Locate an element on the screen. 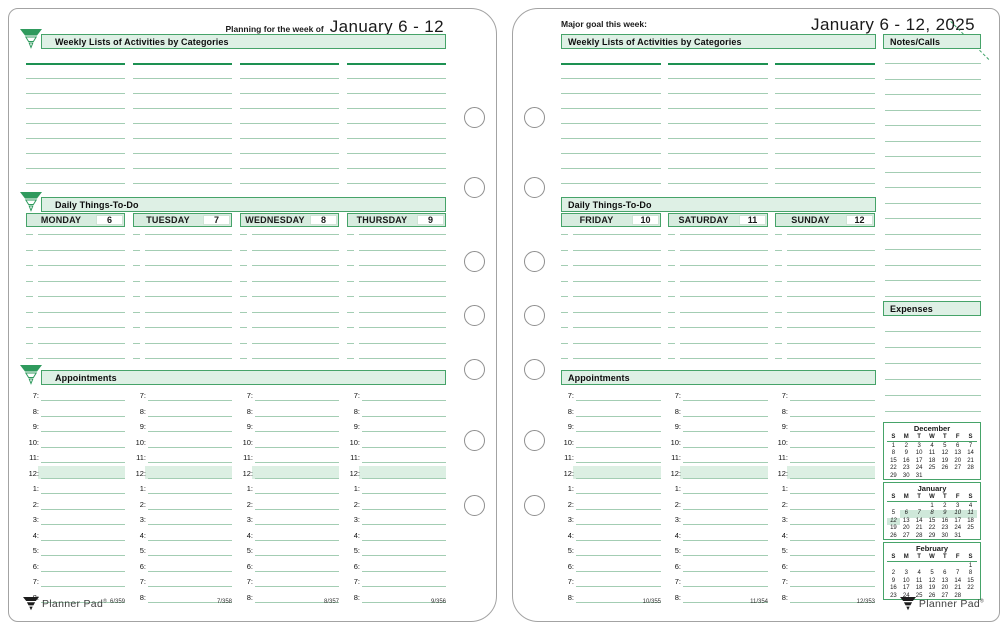 This screenshot has height=630, width=1008. calendar-day-cell: 12 is located at coordinates (932, 580).